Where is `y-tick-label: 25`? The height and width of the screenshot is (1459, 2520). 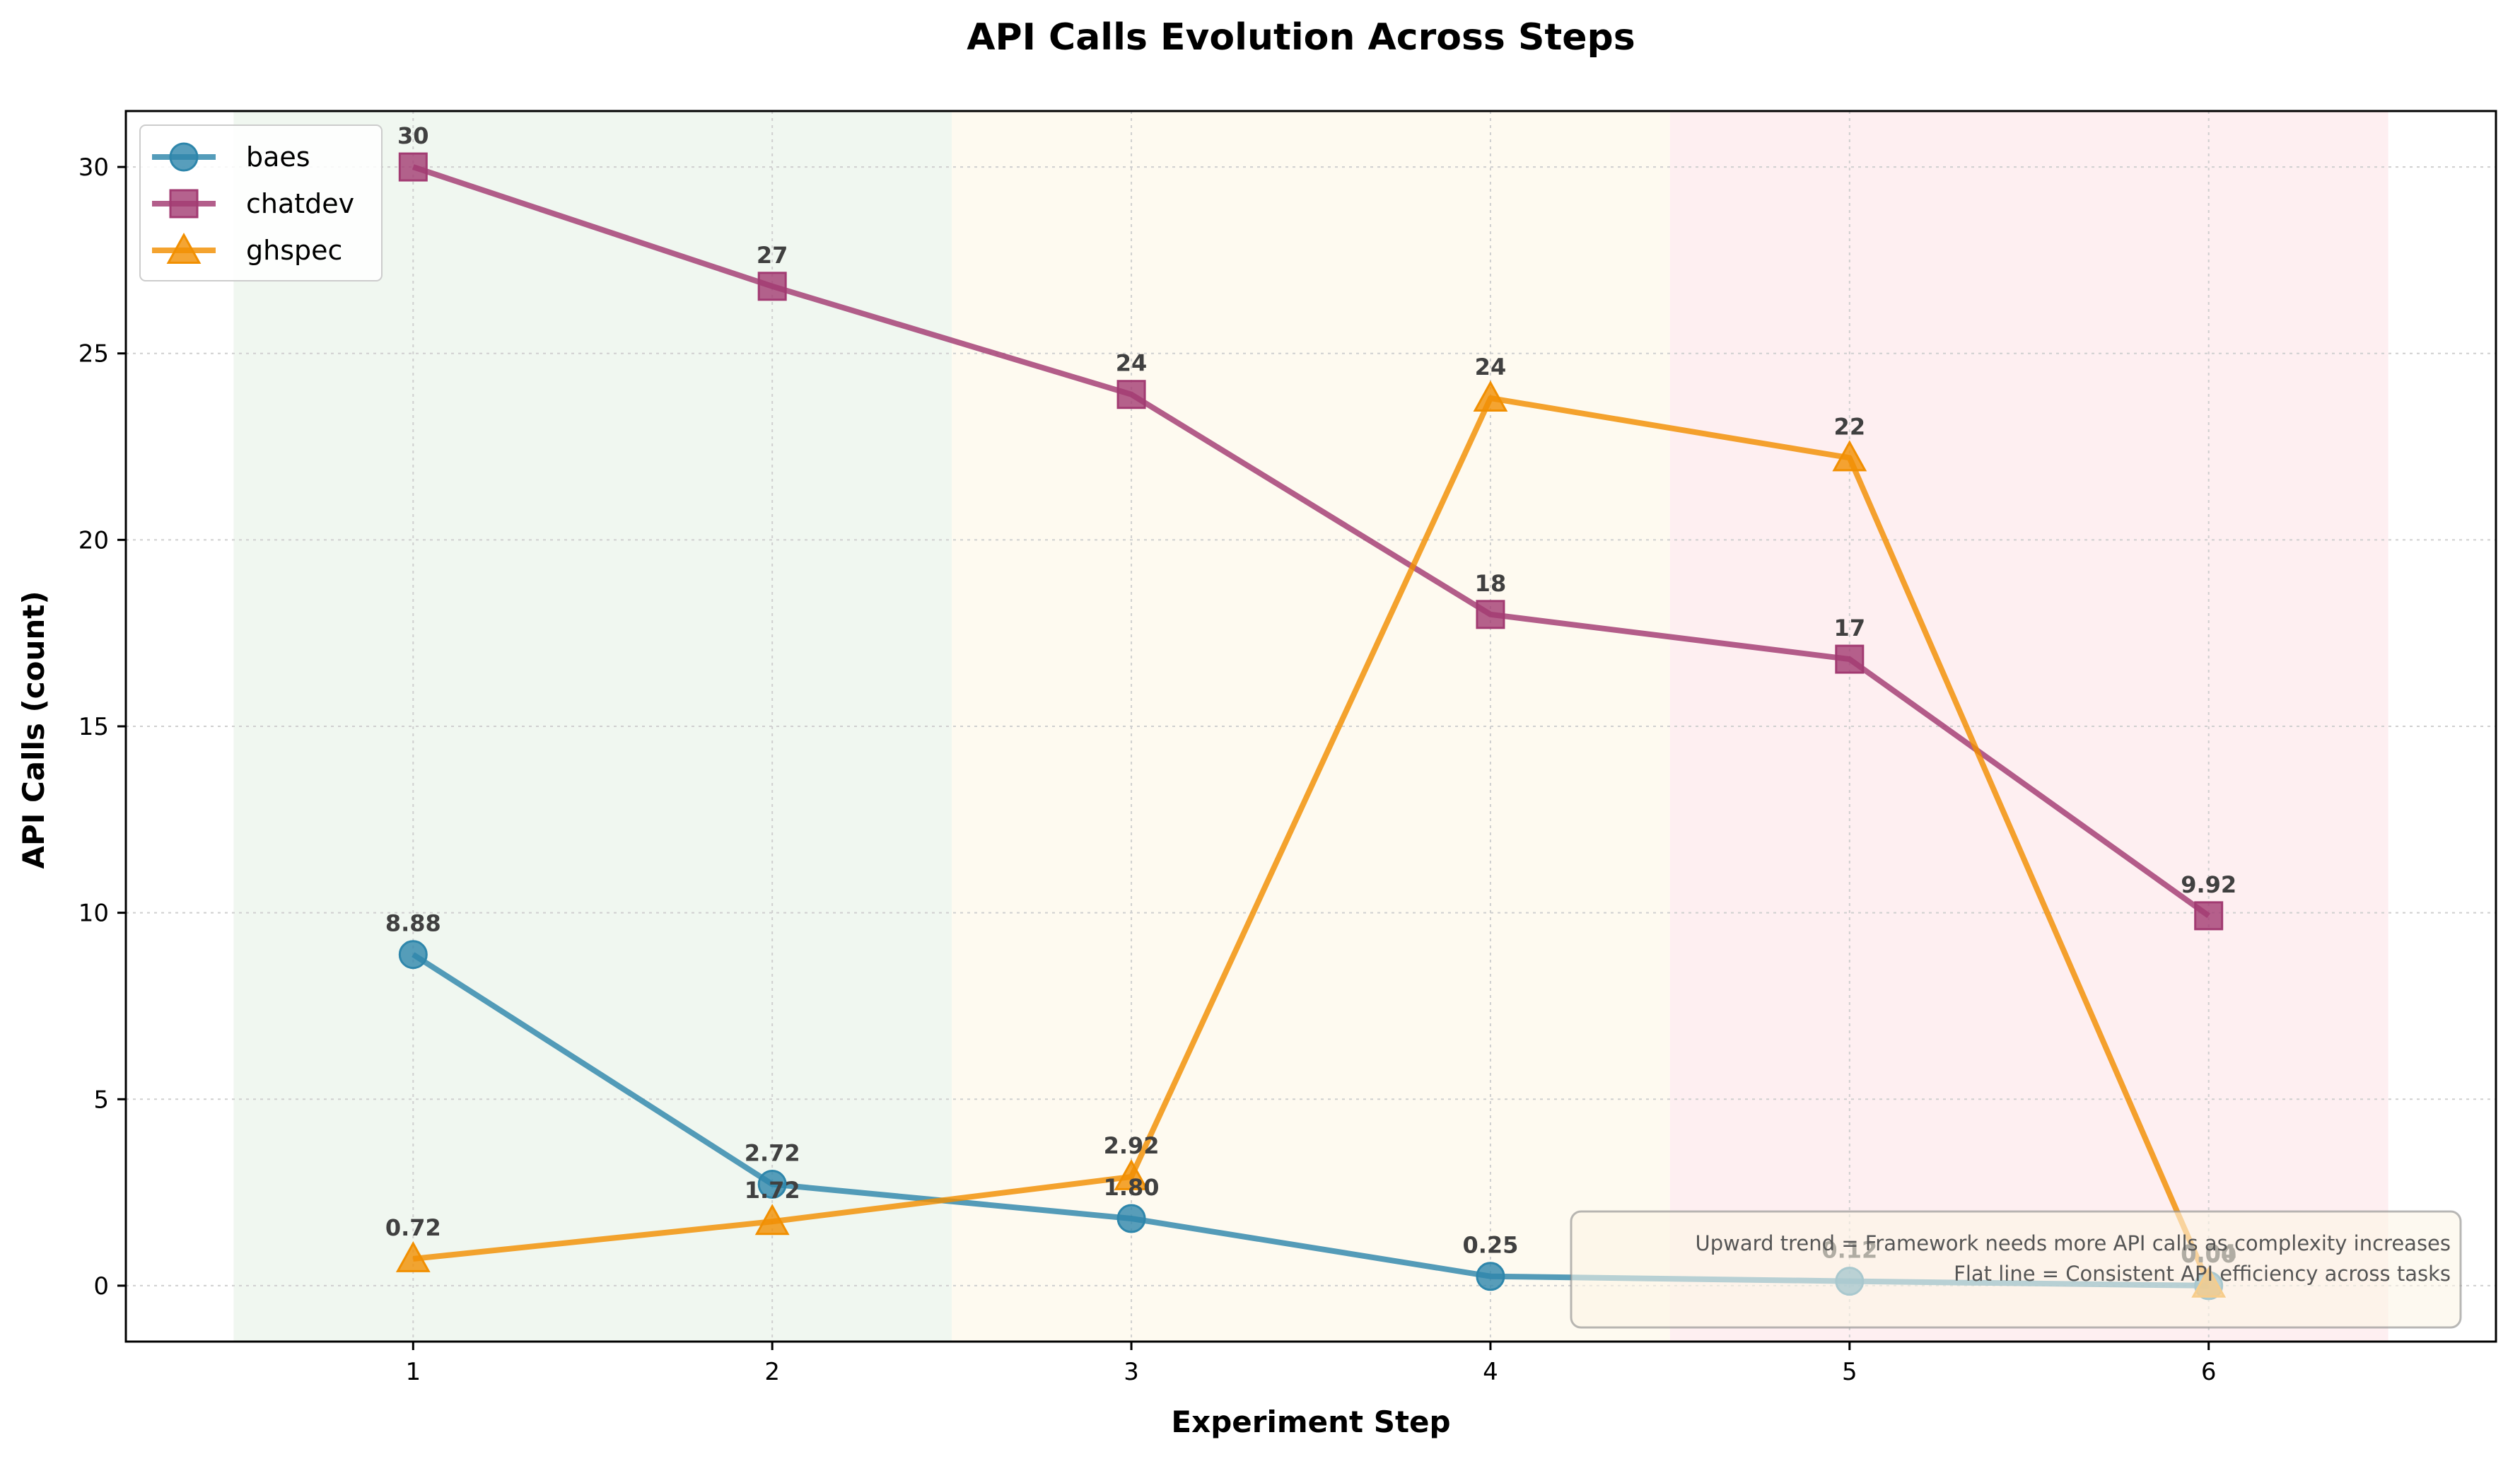
y-tick-label: 25 is located at coordinates (93, 354).